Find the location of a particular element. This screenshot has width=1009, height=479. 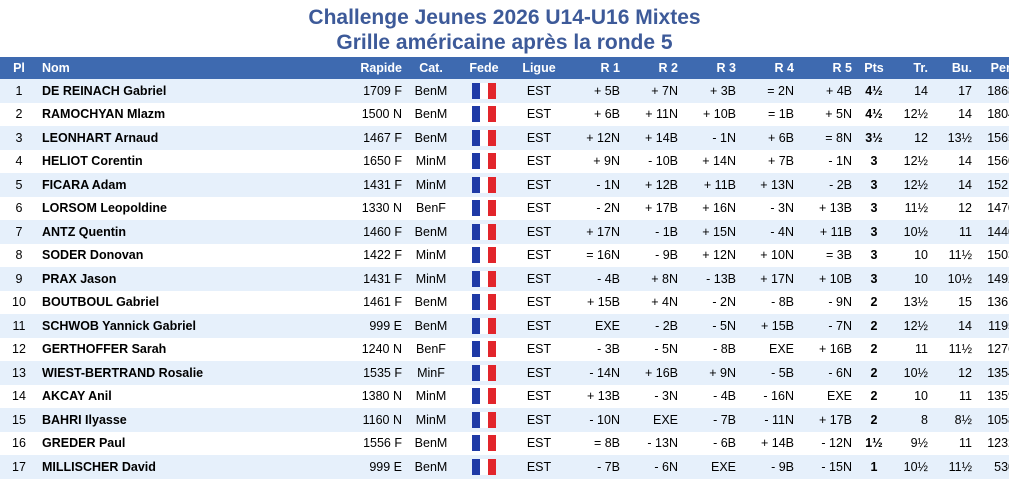

cell-rating: 1500 N is located at coordinates (381, 114).